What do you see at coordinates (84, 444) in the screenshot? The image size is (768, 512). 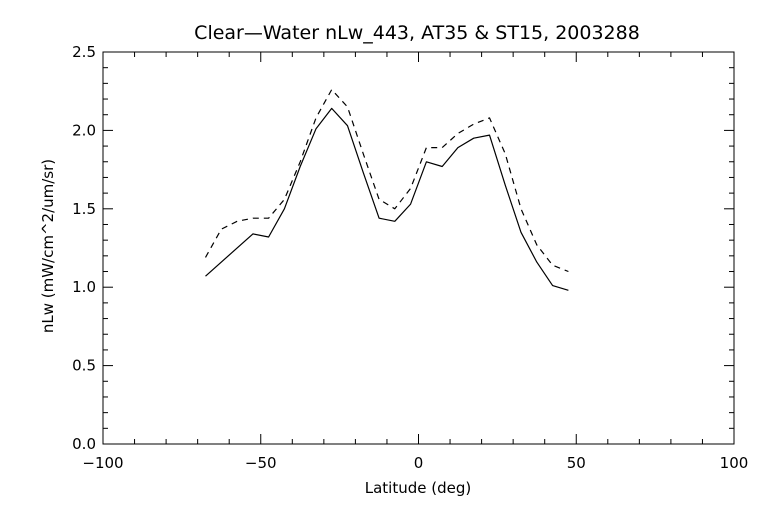 I see `y-tick-label: 0.0` at bounding box center [84, 444].